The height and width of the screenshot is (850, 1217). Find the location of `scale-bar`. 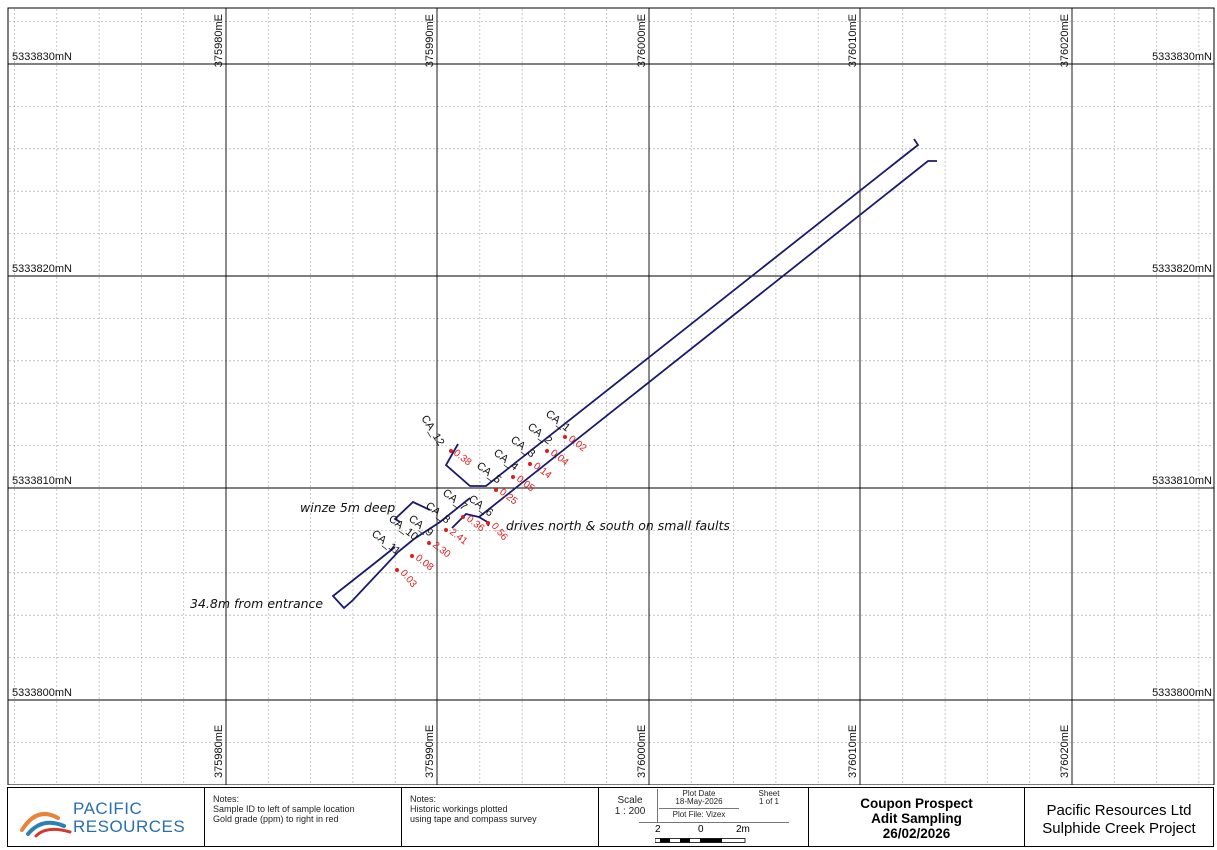

scale-bar is located at coordinates (700, 840).